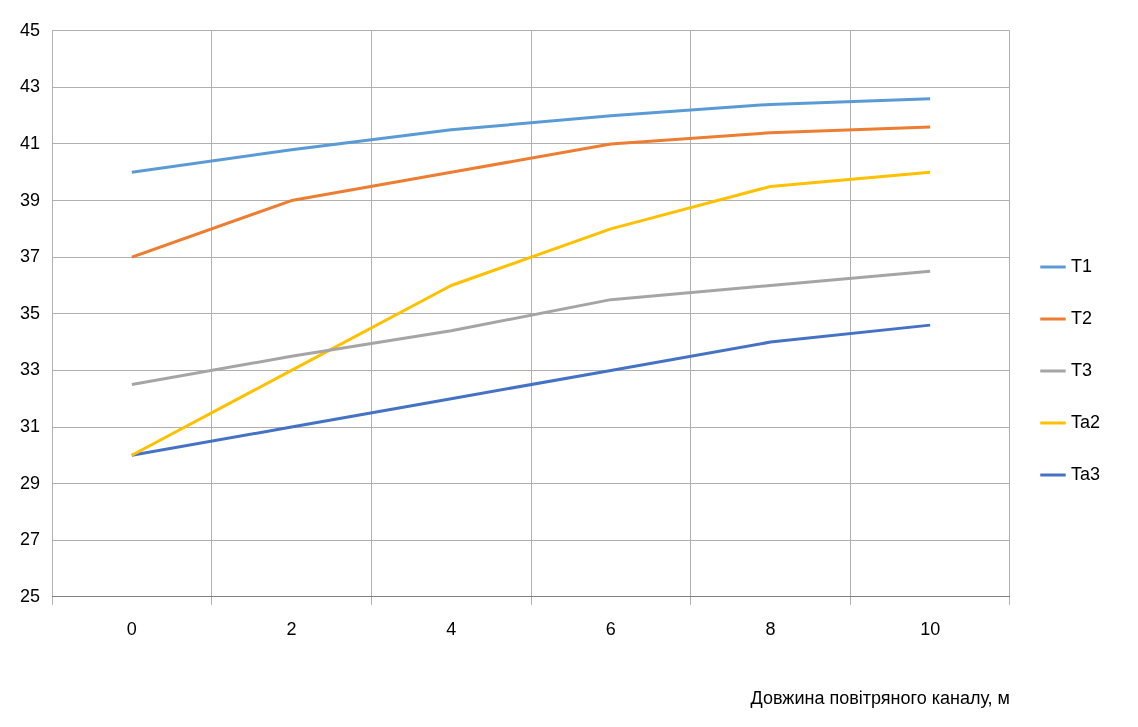  What do you see at coordinates (30, 595) in the screenshot?
I see `y-tick-label: 25` at bounding box center [30, 595].